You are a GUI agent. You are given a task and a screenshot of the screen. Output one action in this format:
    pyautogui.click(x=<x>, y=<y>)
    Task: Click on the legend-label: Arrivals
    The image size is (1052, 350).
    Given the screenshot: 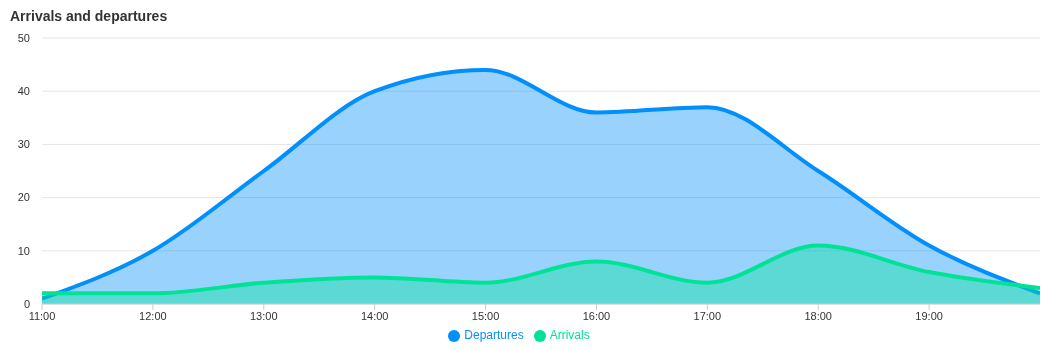 What is the action you would take?
    pyautogui.click(x=569, y=335)
    